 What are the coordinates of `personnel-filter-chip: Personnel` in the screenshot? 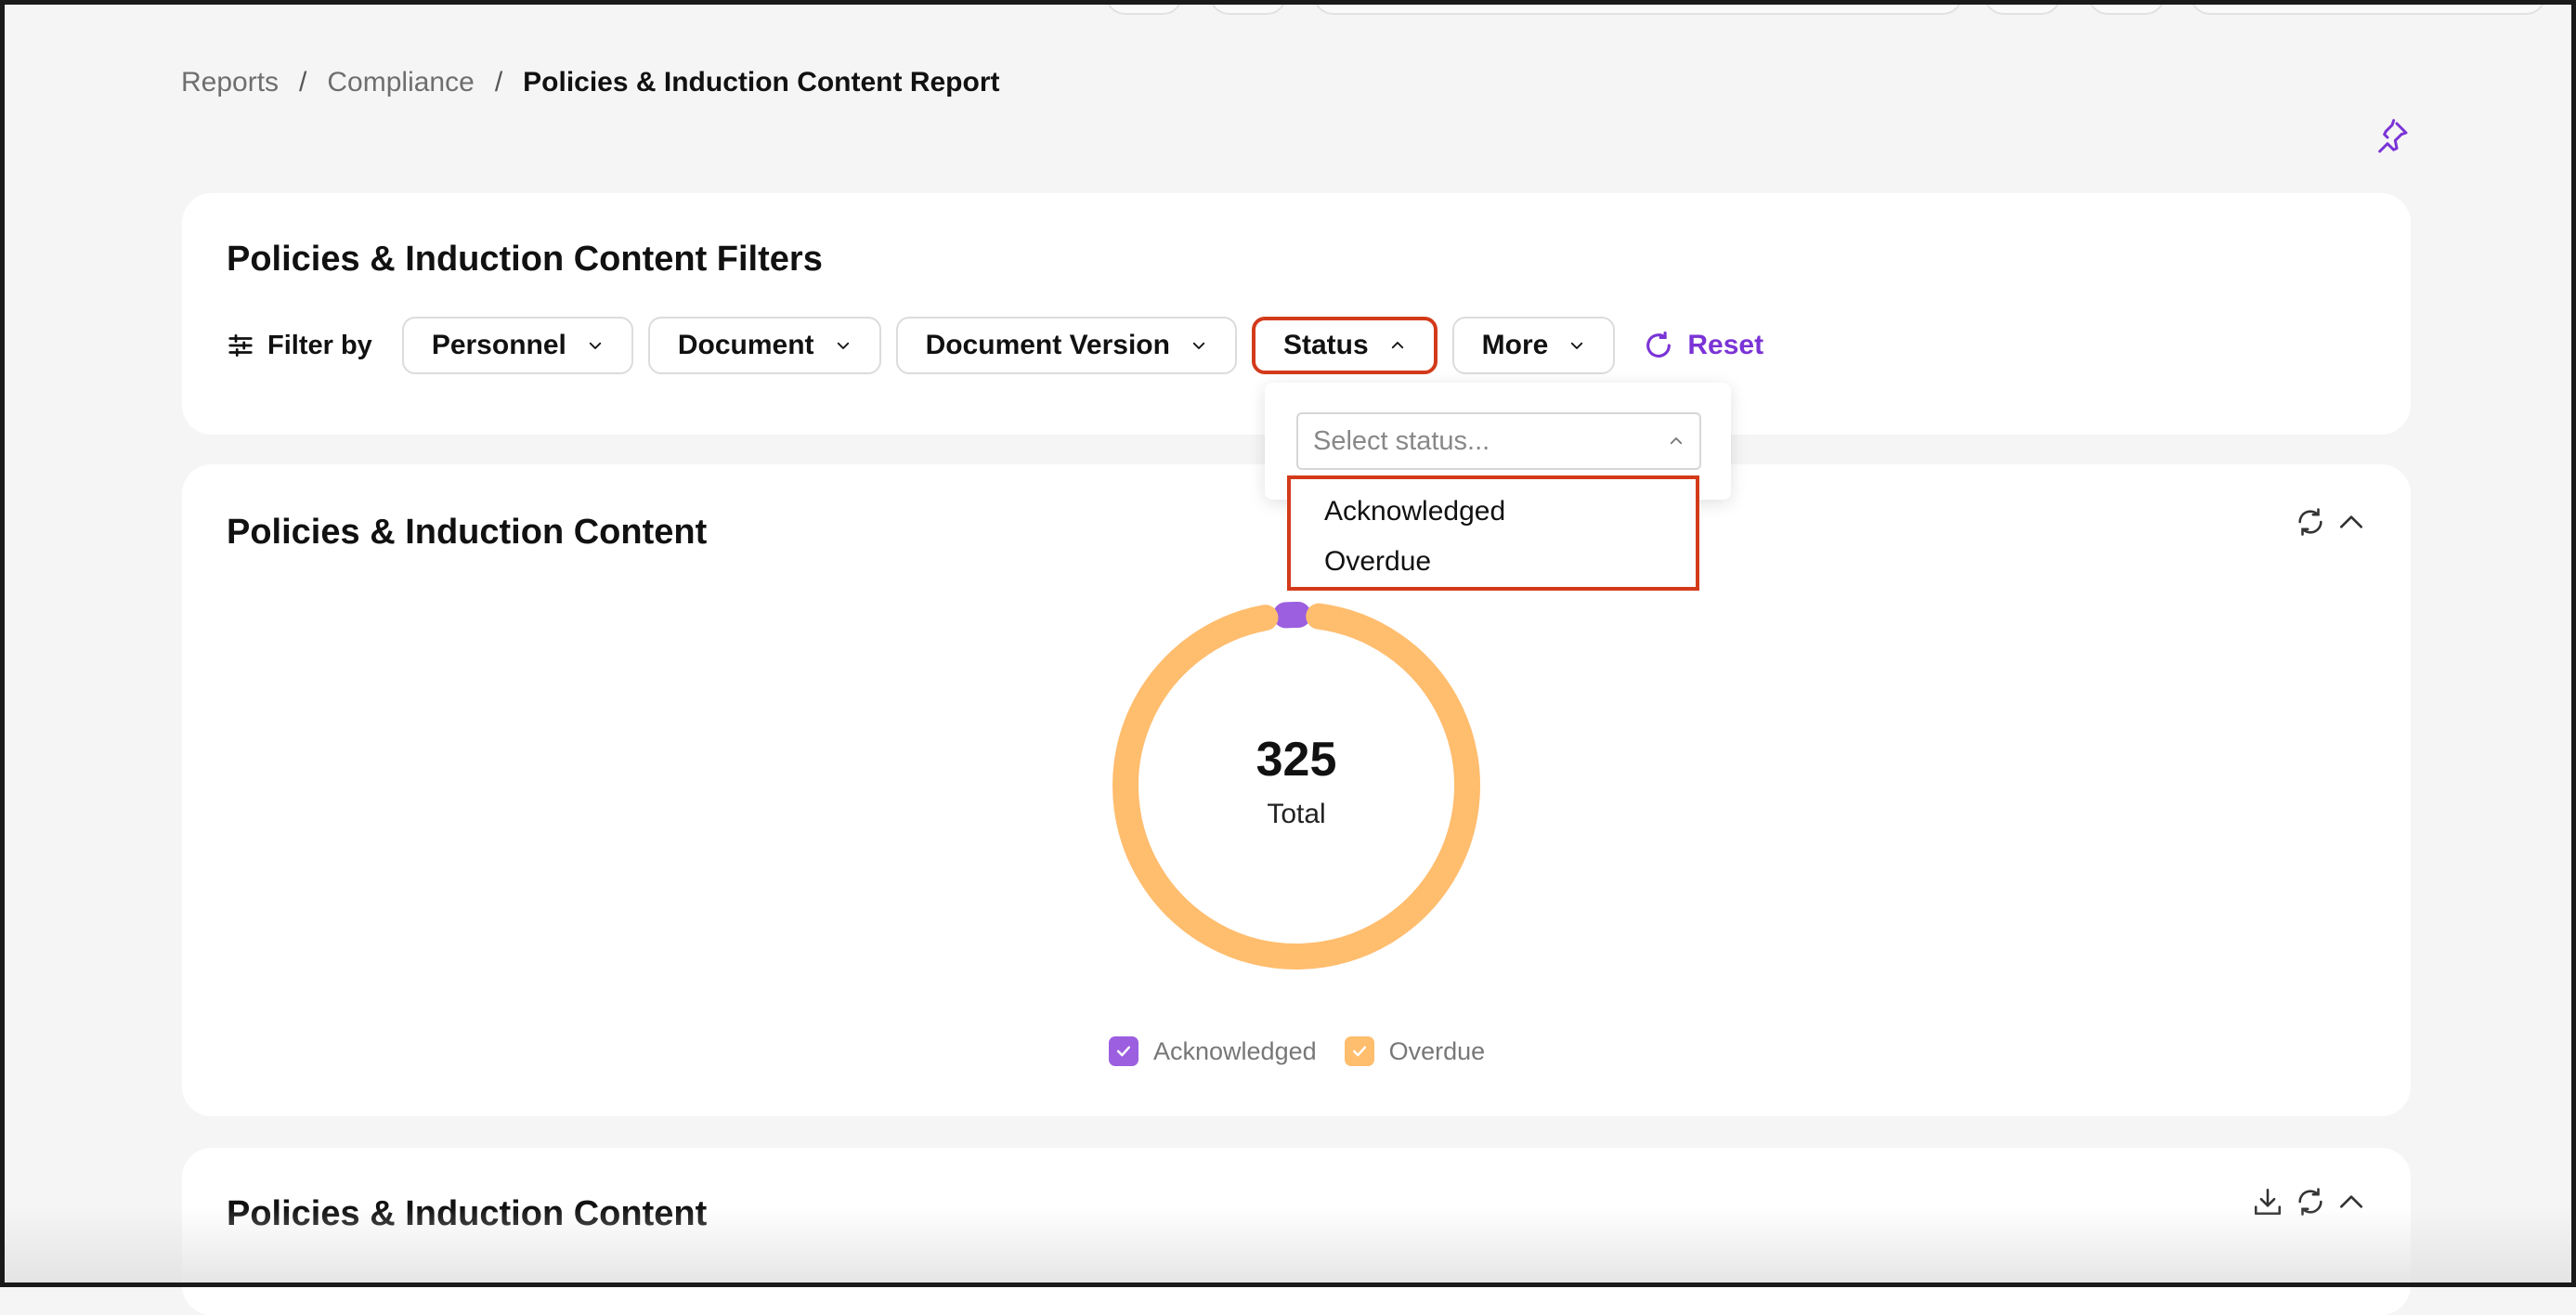 It's located at (517, 345).